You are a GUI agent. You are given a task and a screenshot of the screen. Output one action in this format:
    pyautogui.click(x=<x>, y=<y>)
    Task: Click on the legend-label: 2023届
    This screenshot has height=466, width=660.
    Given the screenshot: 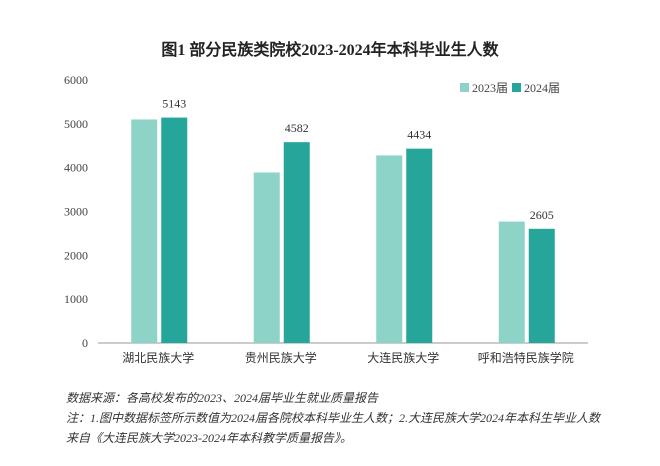 What is the action you would take?
    pyautogui.click(x=490, y=88)
    